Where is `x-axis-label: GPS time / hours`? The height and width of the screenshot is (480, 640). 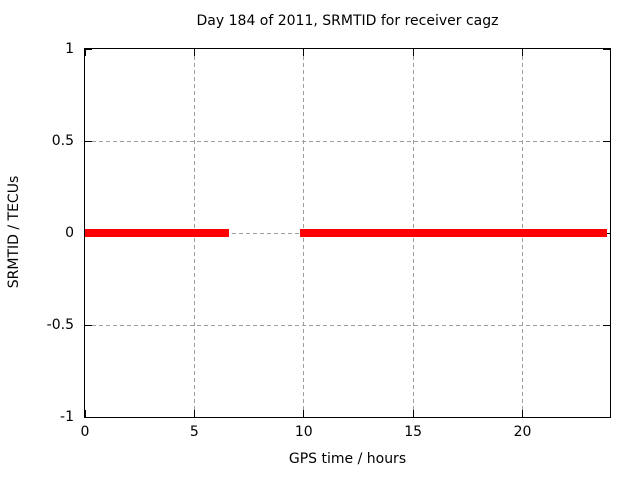 x-axis-label: GPS time / hours is located at coordinates (347, 459).